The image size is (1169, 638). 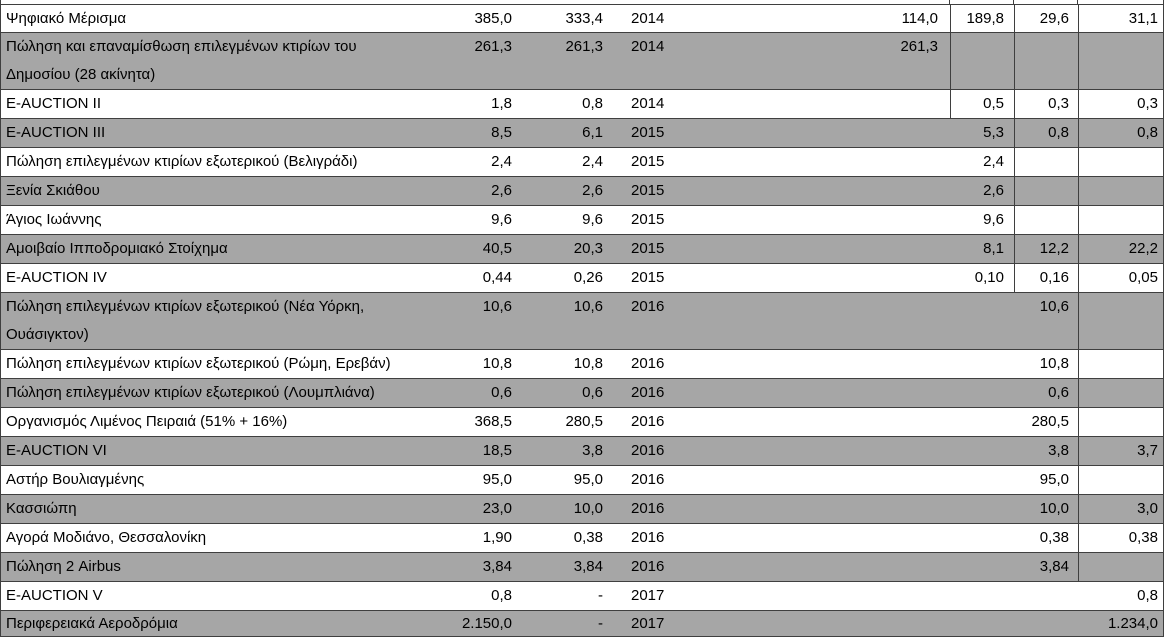 I want to click on value-cell-v6: 22,2, so click(x=1120, y=249).